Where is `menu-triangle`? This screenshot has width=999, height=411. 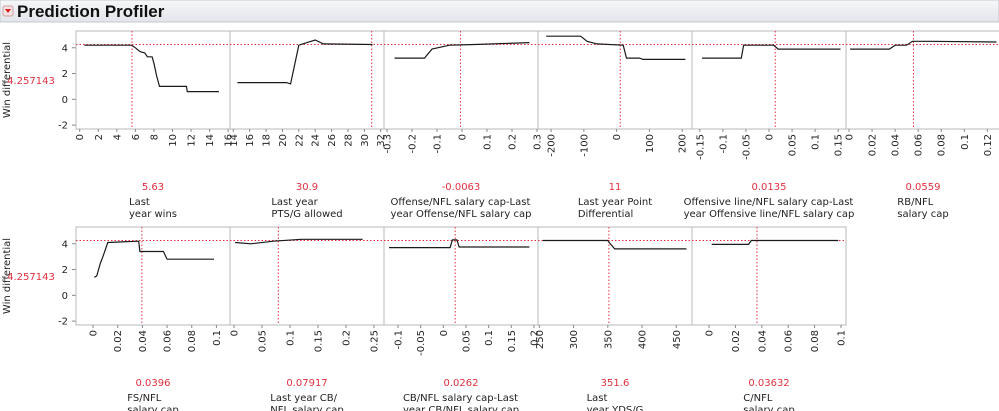
menu-triangle is located at coordinates (8, 11).